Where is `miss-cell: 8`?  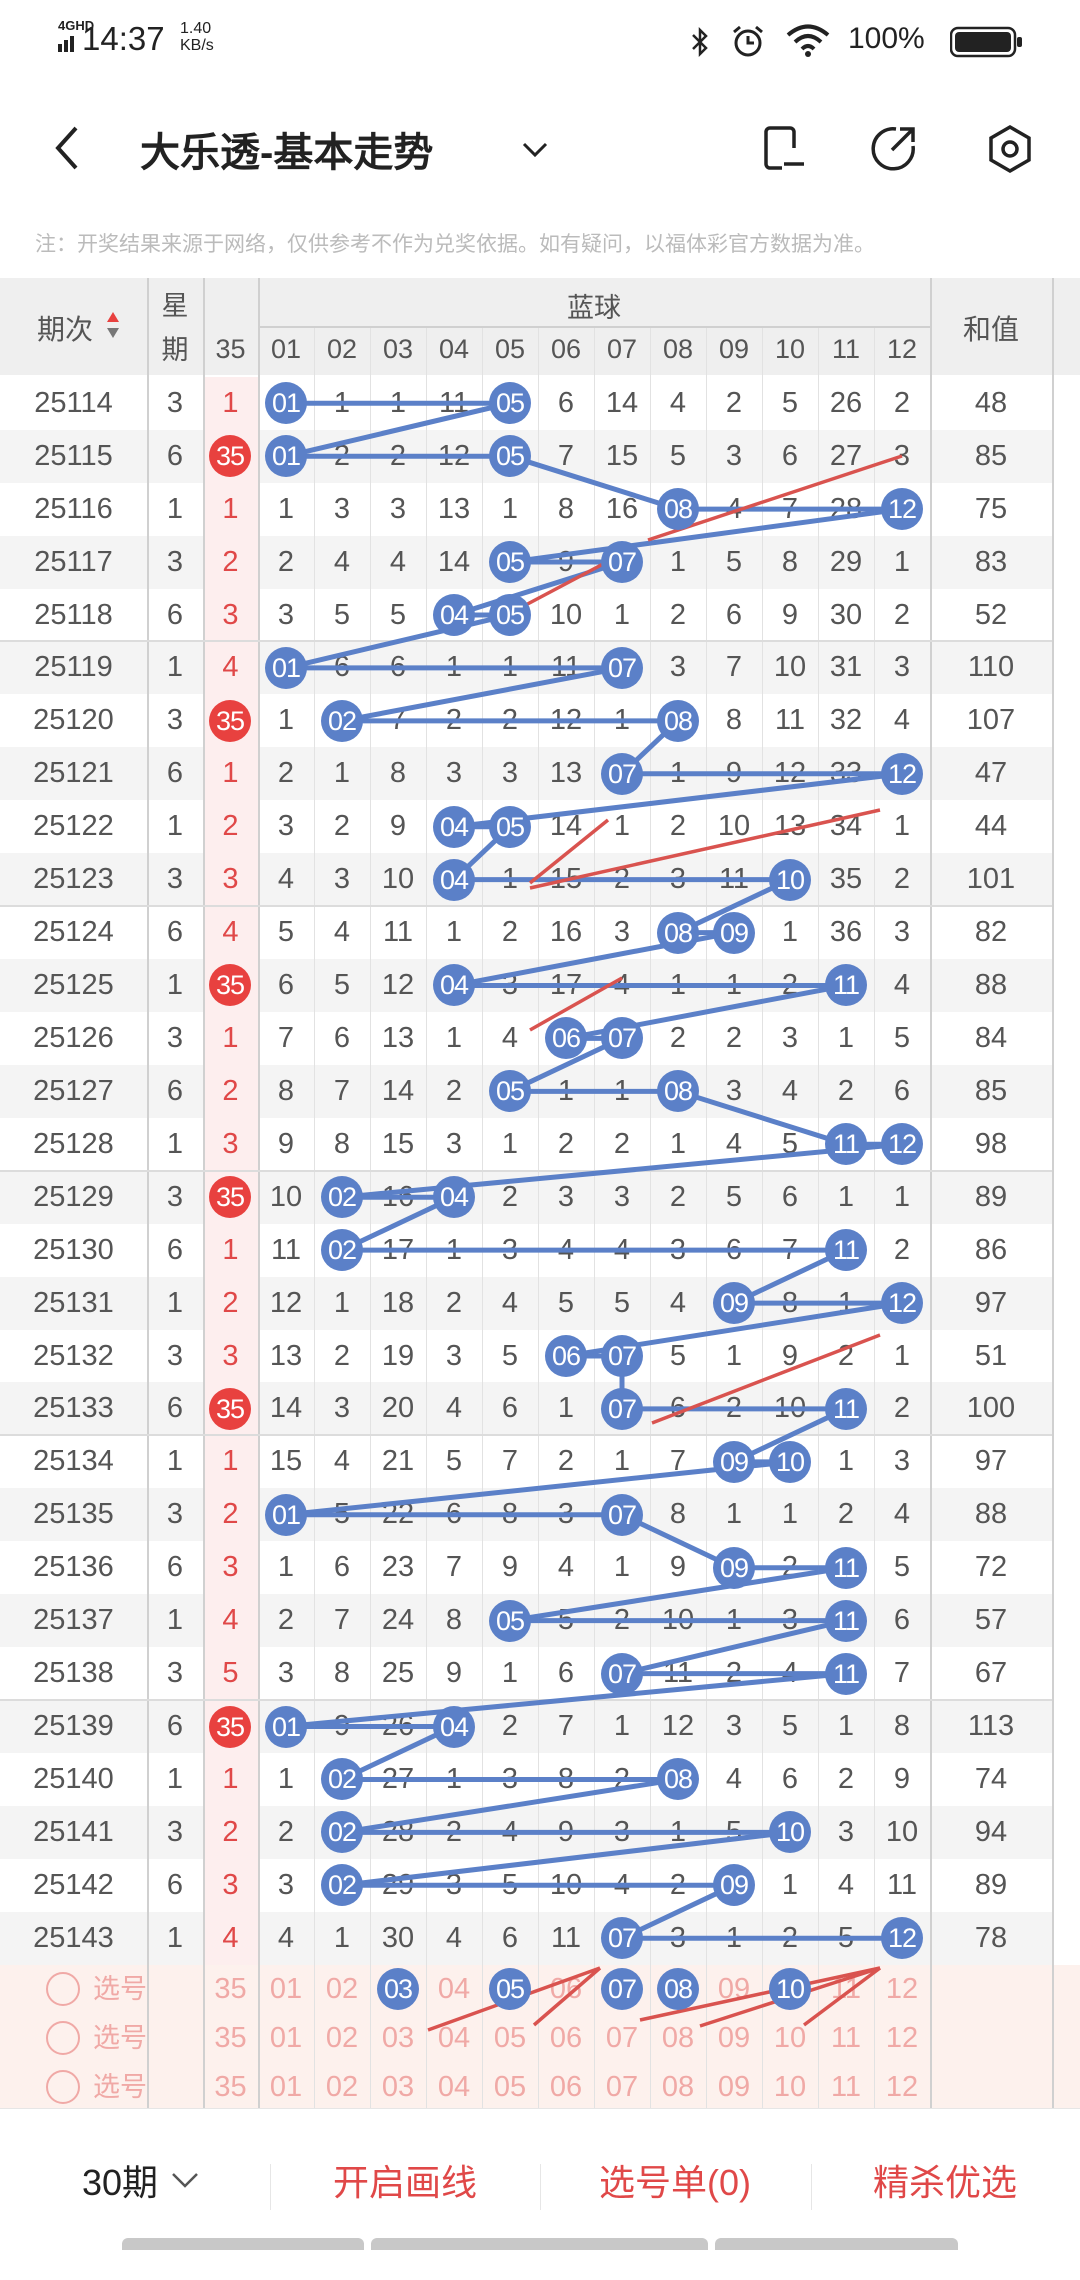
miss-cell: 8 is located at coordinates (398, 773).